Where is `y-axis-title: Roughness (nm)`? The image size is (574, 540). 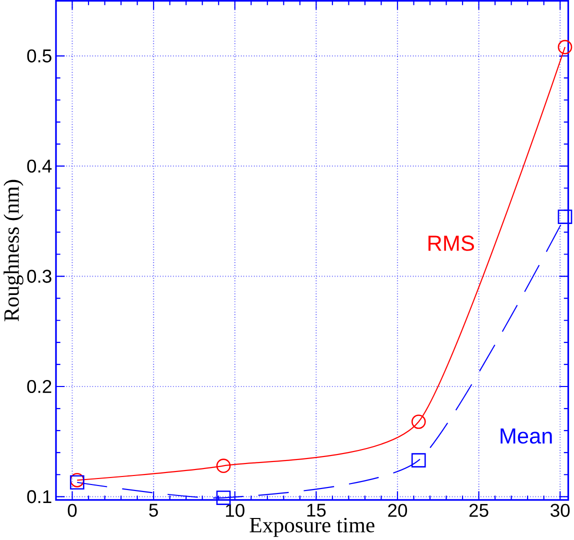 y-axis-title: Roughness (nm) is located at coordinates (14, 251).